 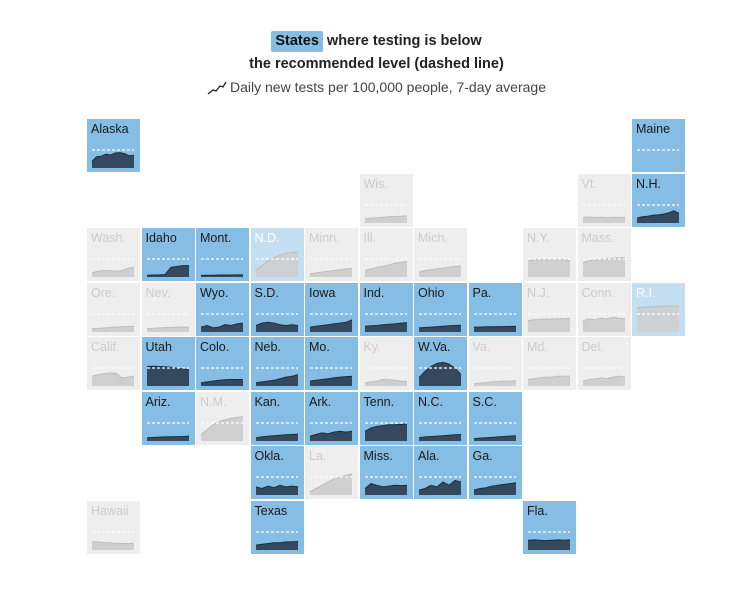 What do you see at coordinates (320, 401) in the screenshot?
I see `state-label: Ark.` at bounding box center [320, 401].